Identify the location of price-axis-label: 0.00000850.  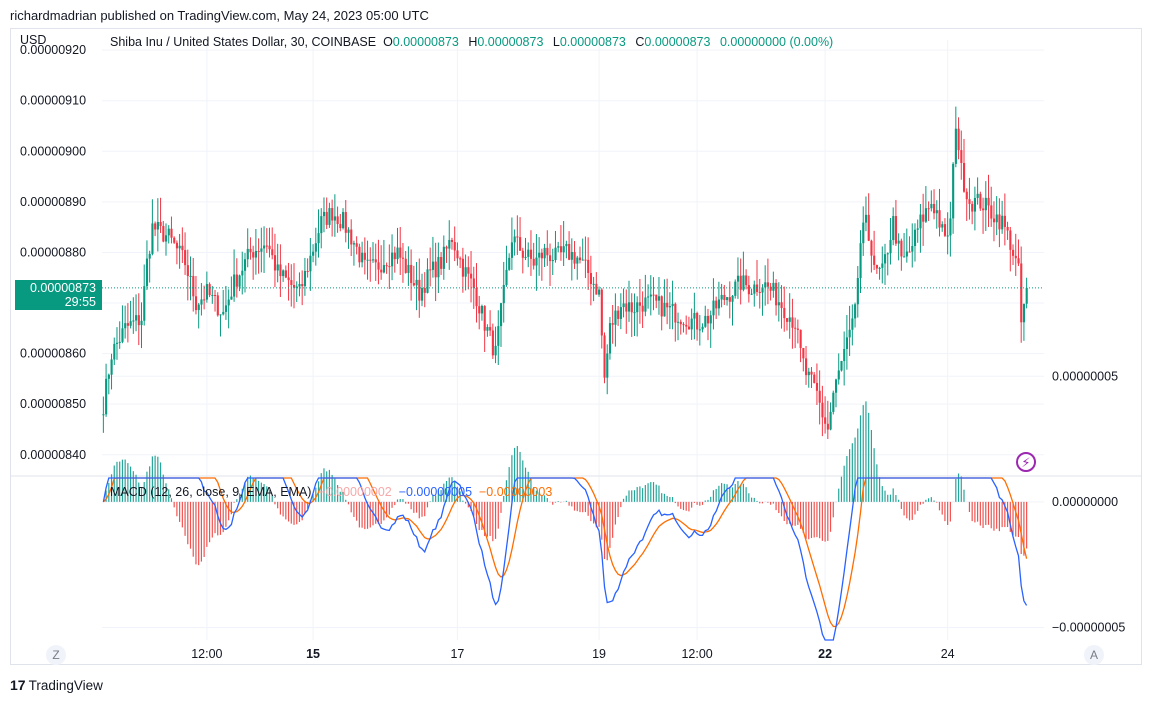
(53, 404).